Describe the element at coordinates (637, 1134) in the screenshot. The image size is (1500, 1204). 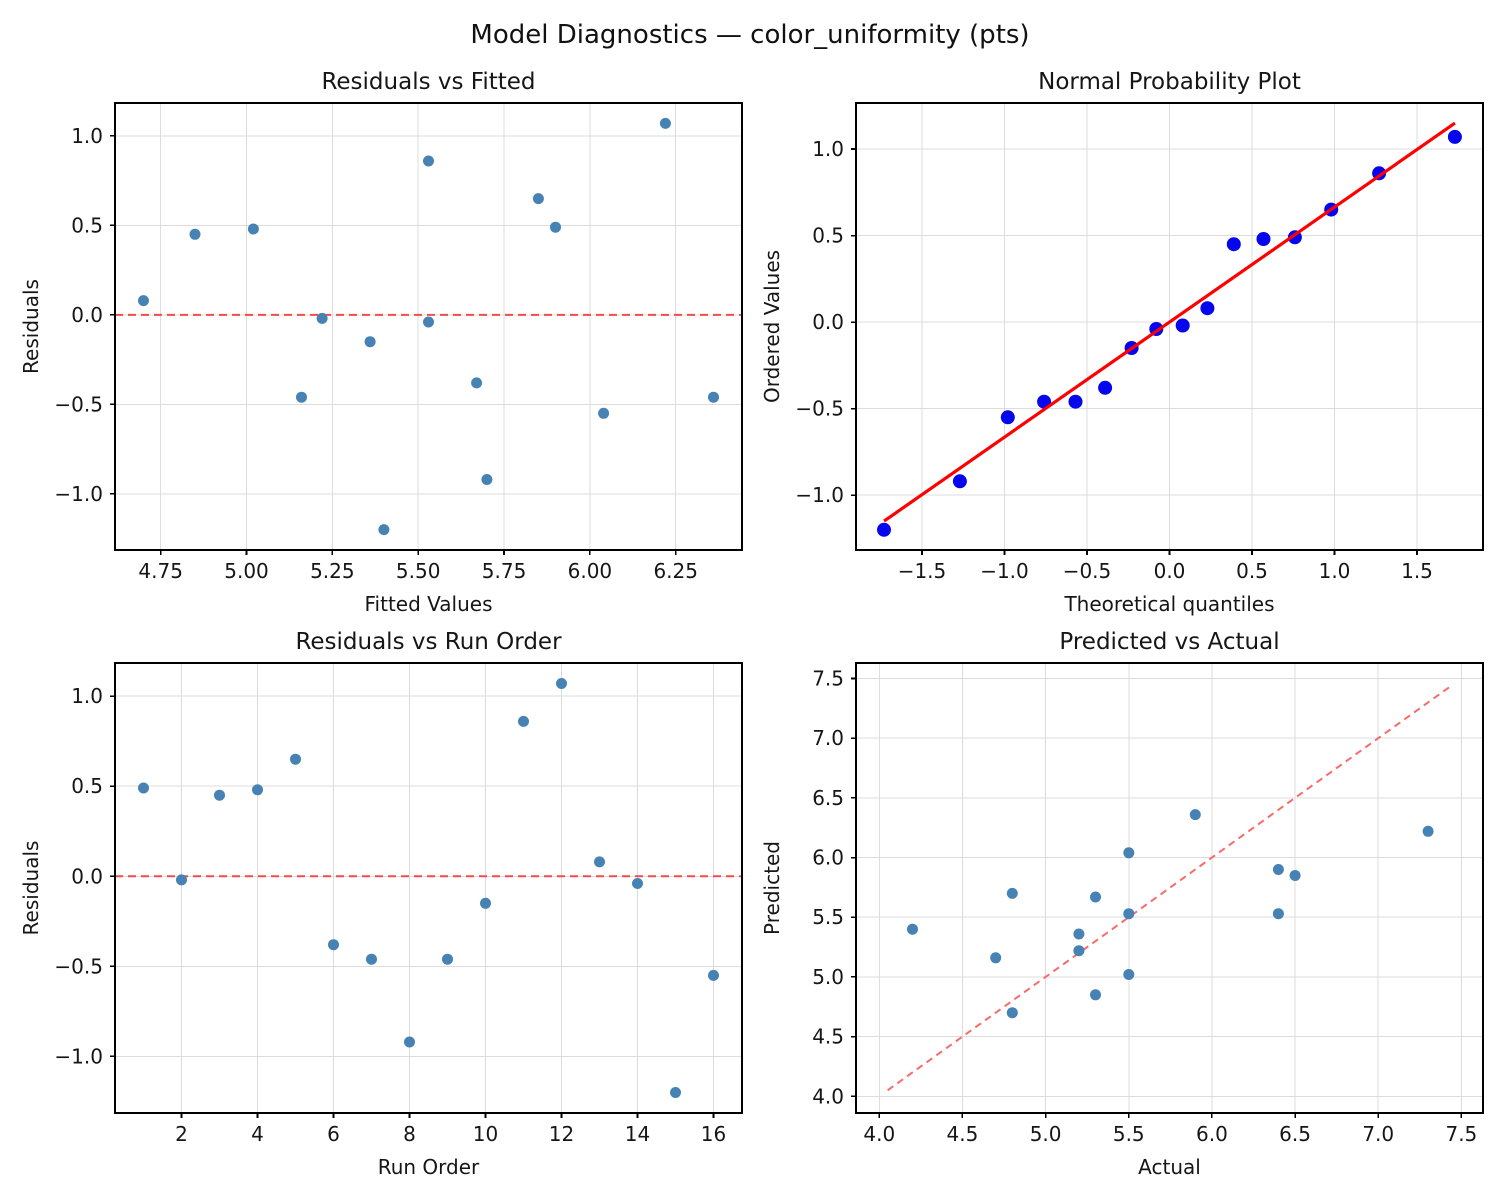
I see `svg-text: 14` at that location.